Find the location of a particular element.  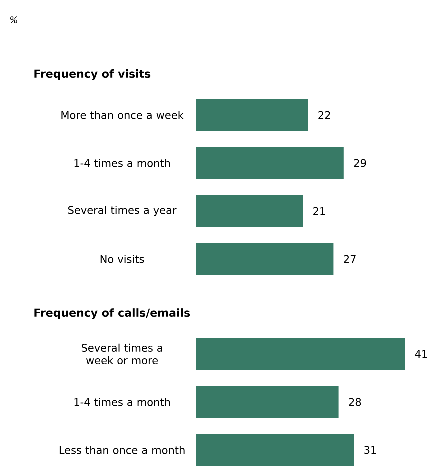

y-tick-label: Several times a week or more is located at coordinates (122, 354).